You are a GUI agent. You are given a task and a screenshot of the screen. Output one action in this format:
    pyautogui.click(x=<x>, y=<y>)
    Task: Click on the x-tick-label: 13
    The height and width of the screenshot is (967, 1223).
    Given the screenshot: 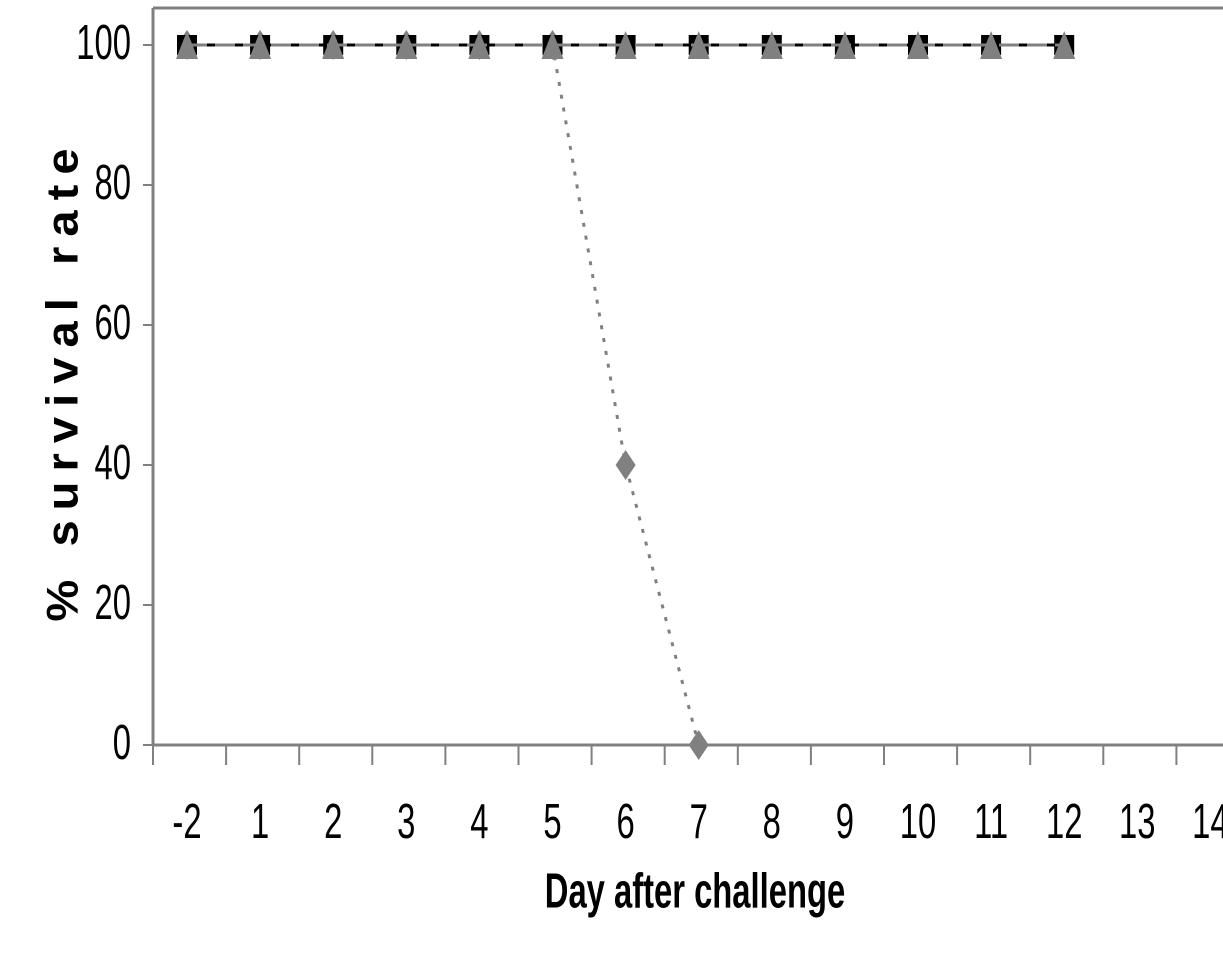 What is the action you would take?
    pyautogui.click(x=1137, y=820)
    